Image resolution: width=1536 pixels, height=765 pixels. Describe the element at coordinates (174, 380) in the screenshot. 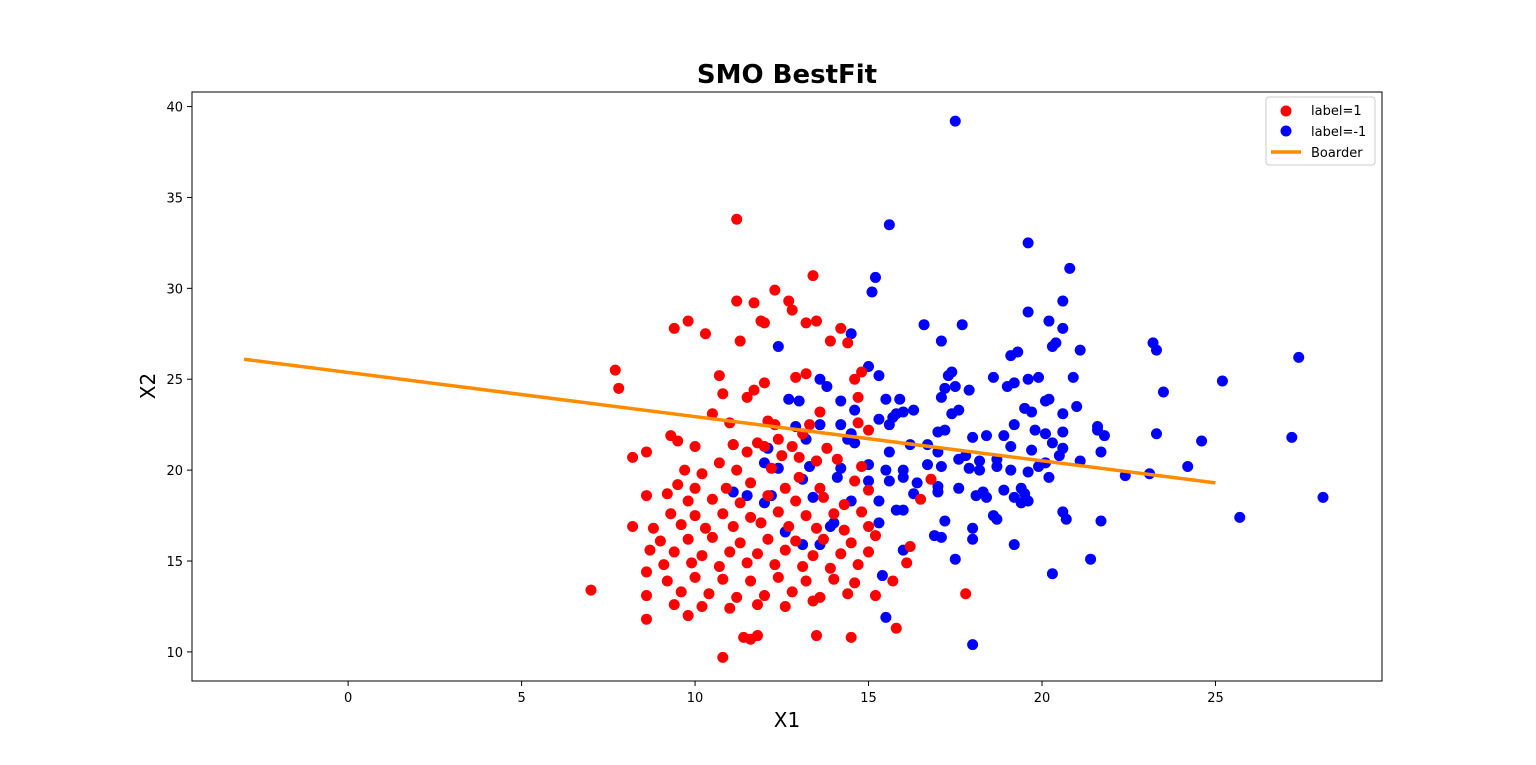

I see `y-tick-label: 25` at that location.